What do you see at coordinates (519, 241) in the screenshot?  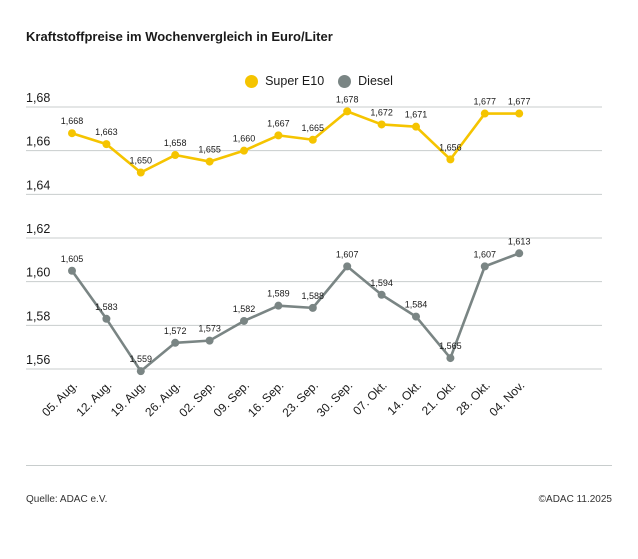 I see `data-label-diesel: 1,613` at bounding box center [519, 241].